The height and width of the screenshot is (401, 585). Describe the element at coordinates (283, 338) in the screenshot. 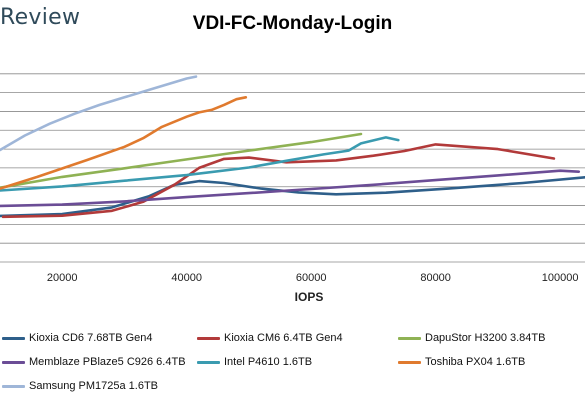

I see `legend-label: Kioxia CM6 6.4TB Gen4` at that location.